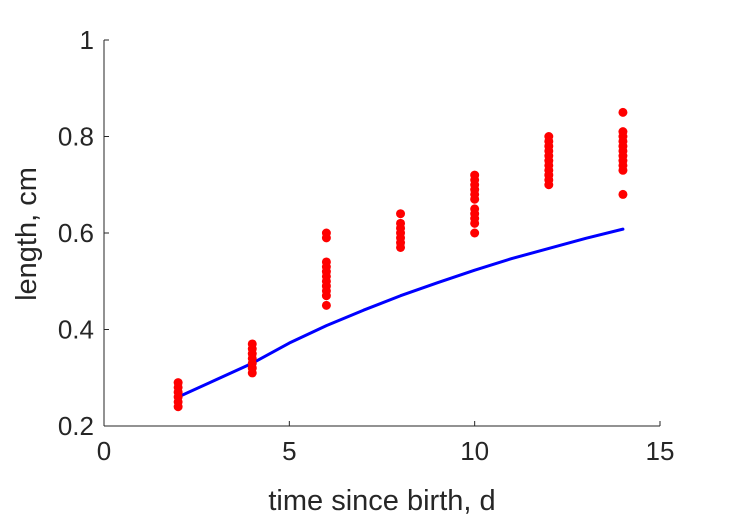  What do you see at coordinates (474, 451) in the screenshot?
I see `x-tick-label: 10` at bounding box center [474, 451].